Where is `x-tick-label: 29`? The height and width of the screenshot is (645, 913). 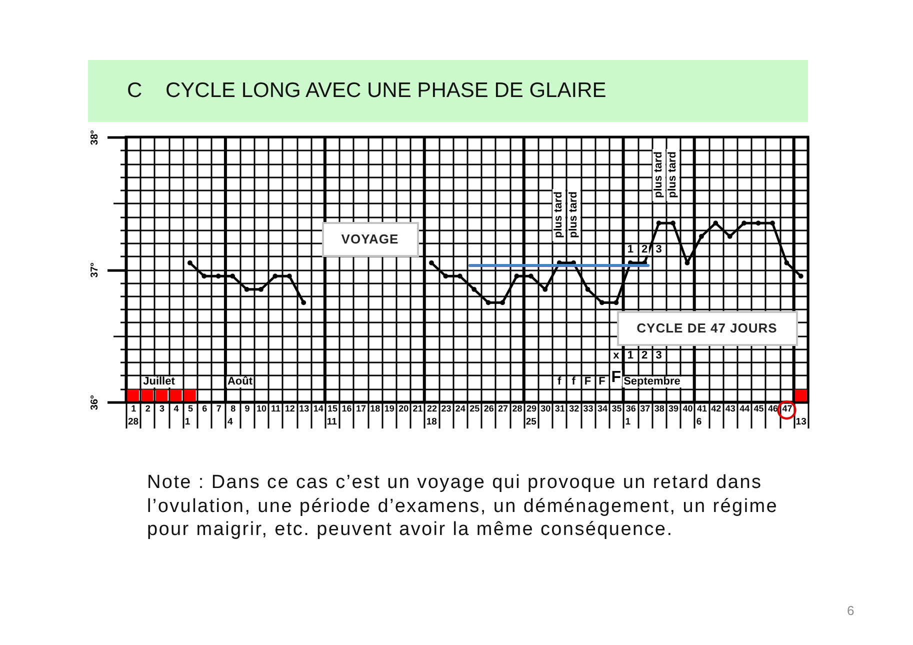 x-tick-label: 29 is located at coordinates (531, 409).